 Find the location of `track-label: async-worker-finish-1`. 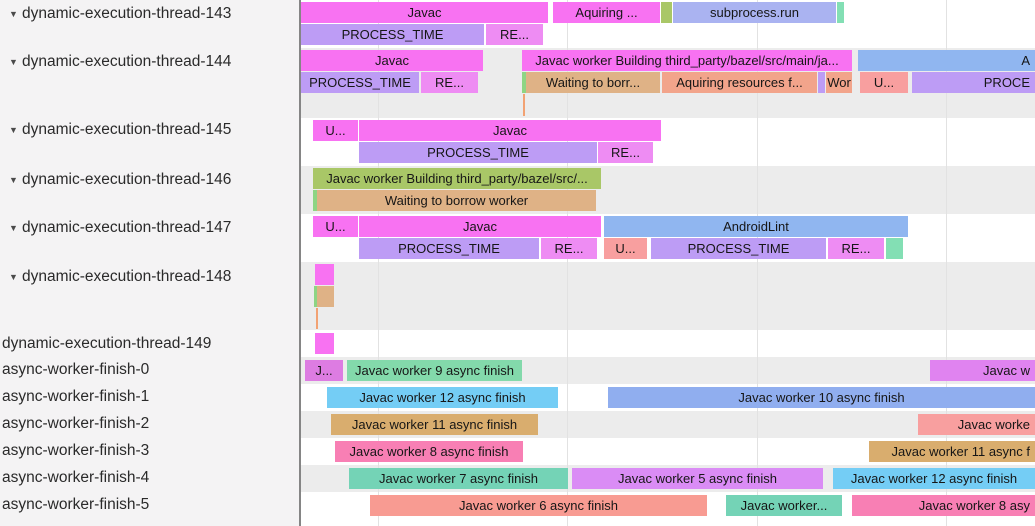

track-label: async-worker-finish-1 is located at coordinates (76, 396).